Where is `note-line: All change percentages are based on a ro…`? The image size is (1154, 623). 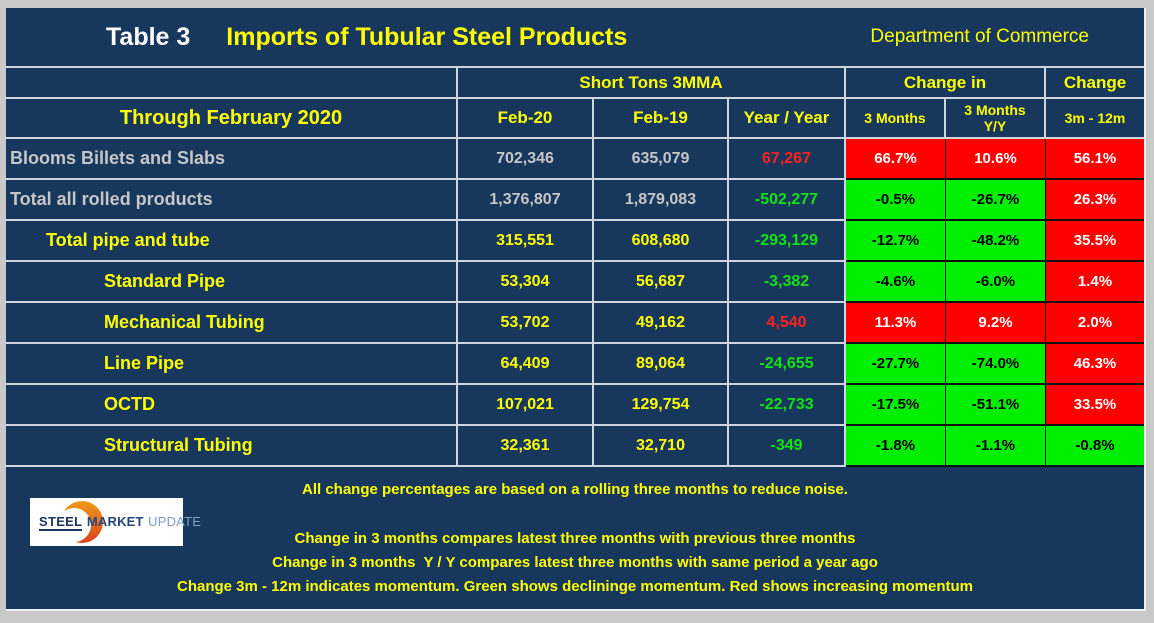 note-line: All change percentages are based on a ro… is located at coordinates (575, 489).